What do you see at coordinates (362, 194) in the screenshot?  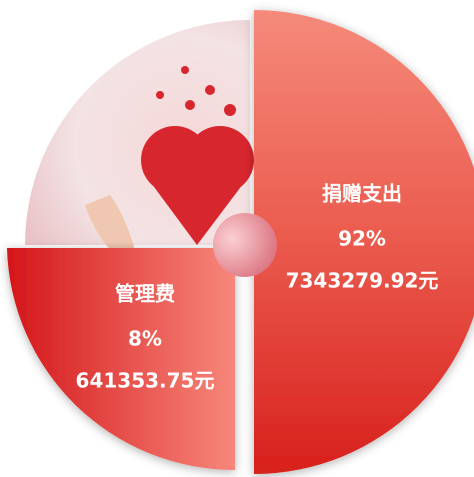 I see `slice-category: 捐赠支出` at bounding box center [362, 194].